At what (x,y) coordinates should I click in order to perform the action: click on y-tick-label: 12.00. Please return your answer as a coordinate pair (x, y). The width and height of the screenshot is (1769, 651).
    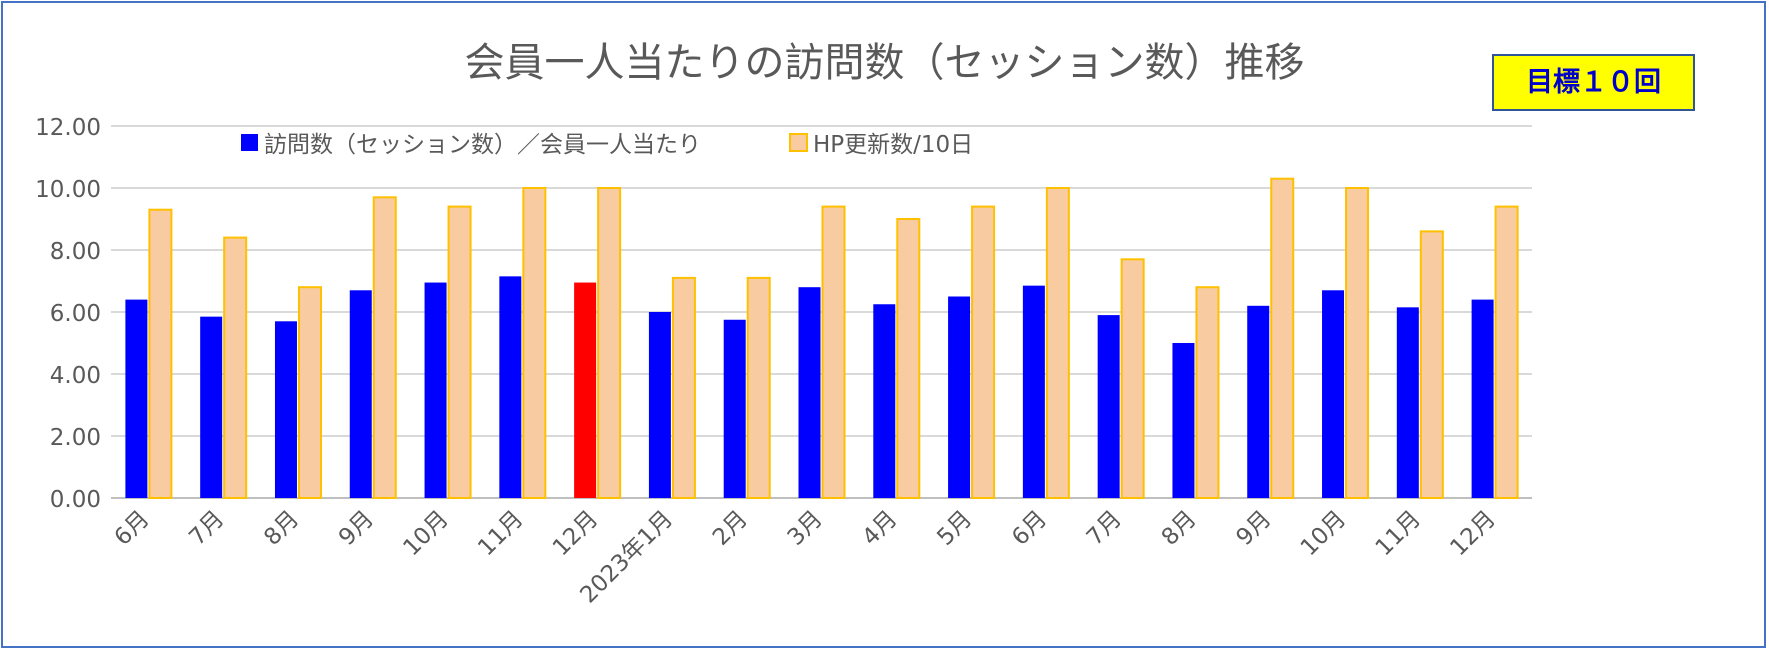
    Looking at the image, I should click on (68, 128).